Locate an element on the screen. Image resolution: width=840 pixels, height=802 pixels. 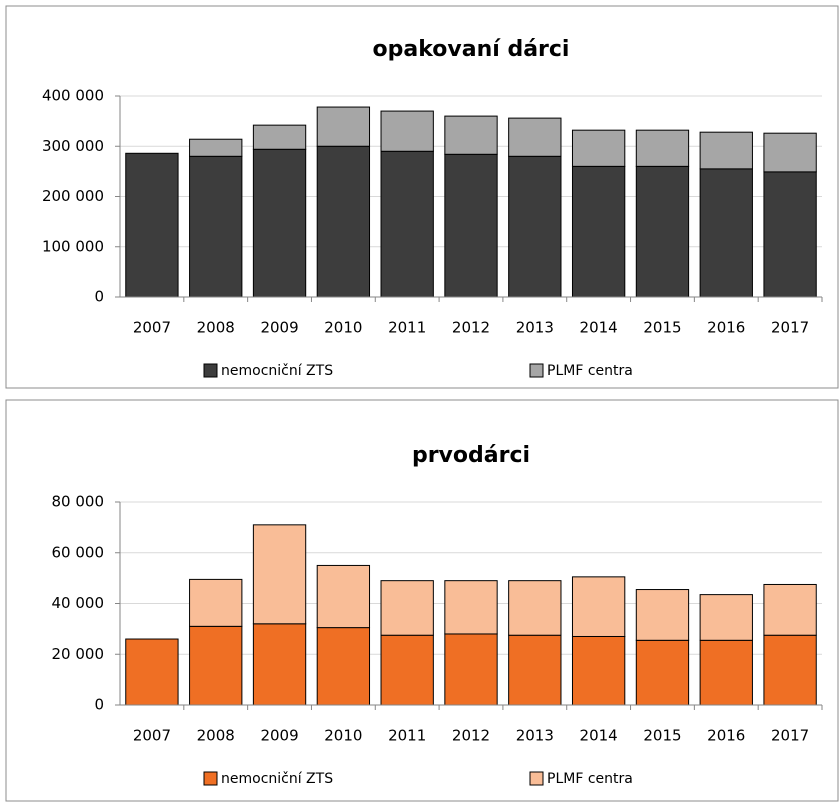
y-tick-label: 20 000 is located at coordinates (78, 654).